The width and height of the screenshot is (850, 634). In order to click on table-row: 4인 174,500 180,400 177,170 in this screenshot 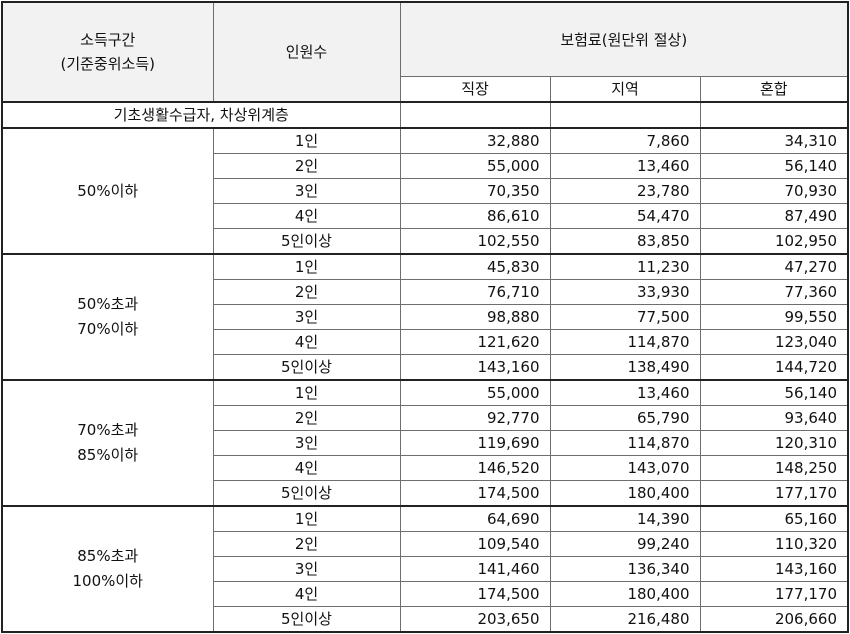, I will do `click(425, 594)`.